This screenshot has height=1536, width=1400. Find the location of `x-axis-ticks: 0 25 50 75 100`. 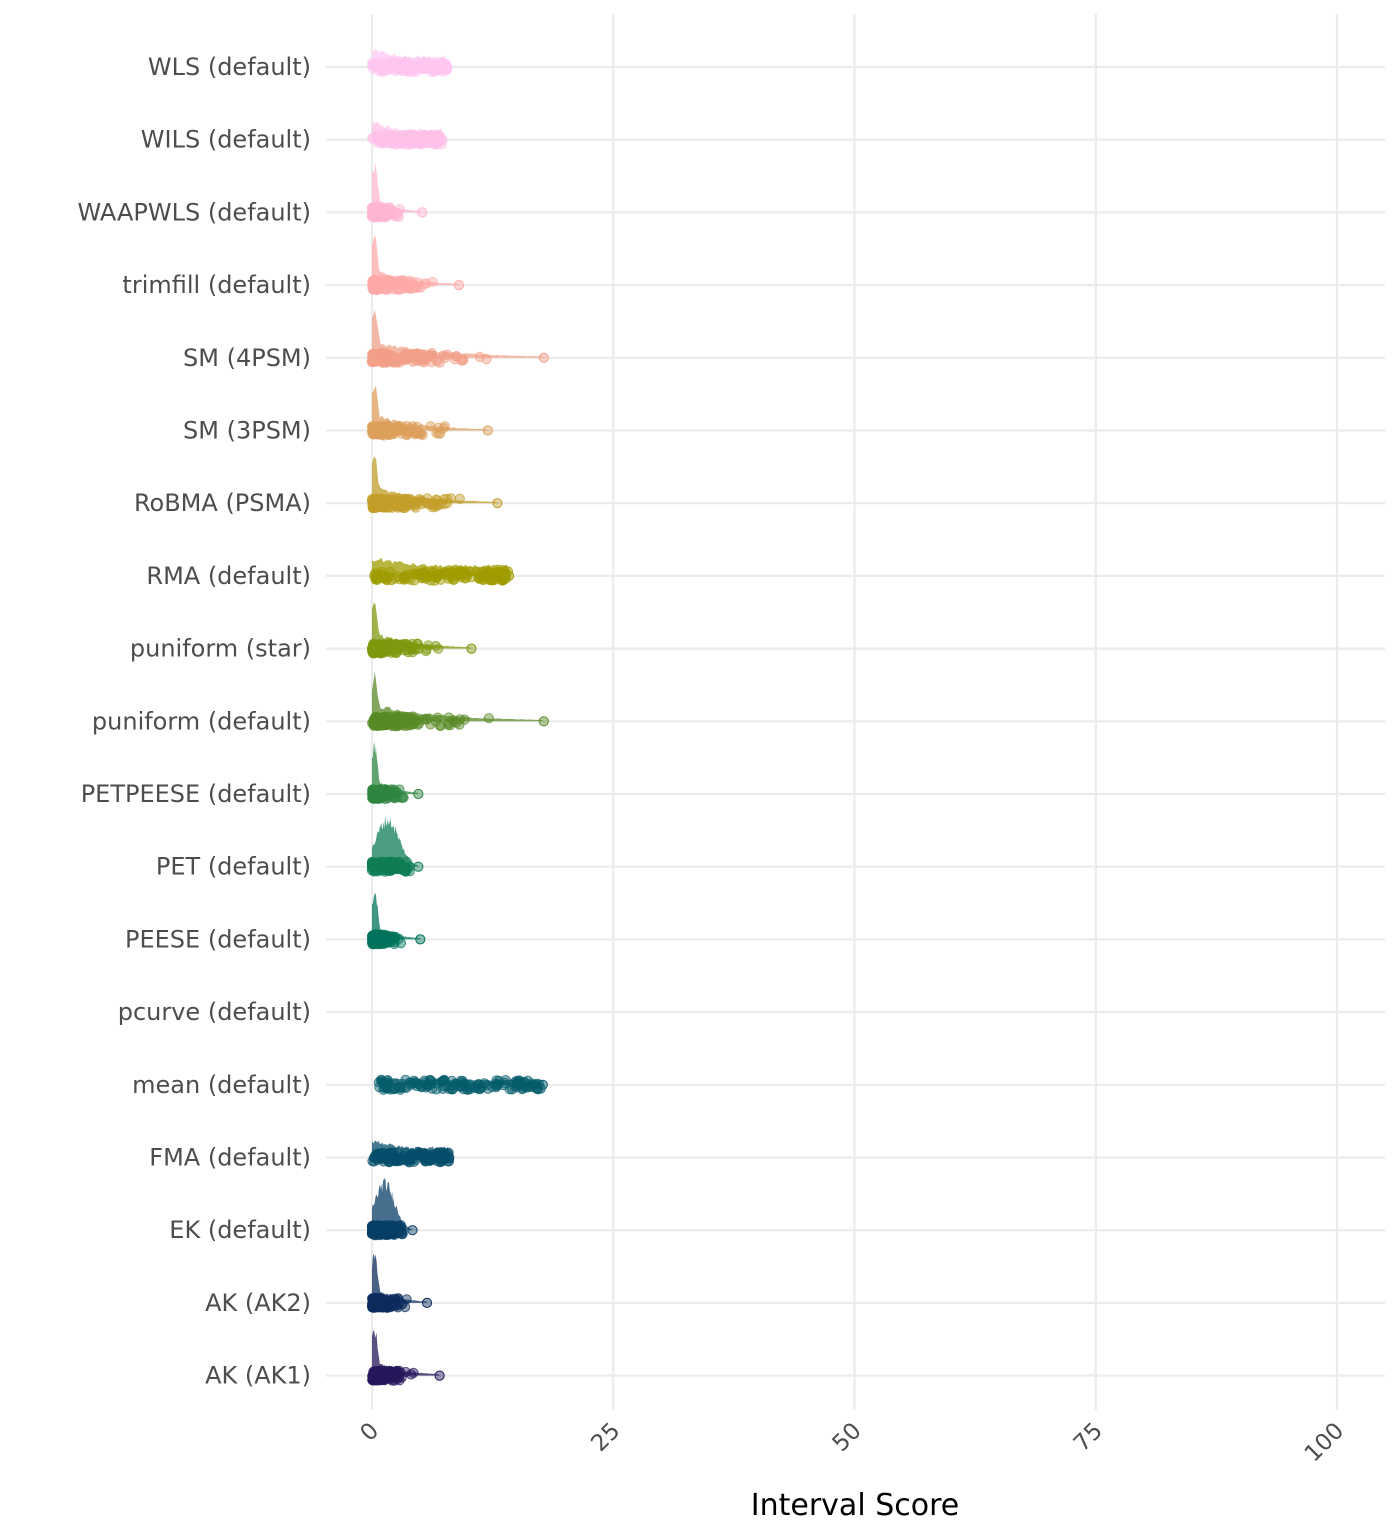

x-axis-ticks: 0 25 50 75 100 is located at coordinates (853, 1442).